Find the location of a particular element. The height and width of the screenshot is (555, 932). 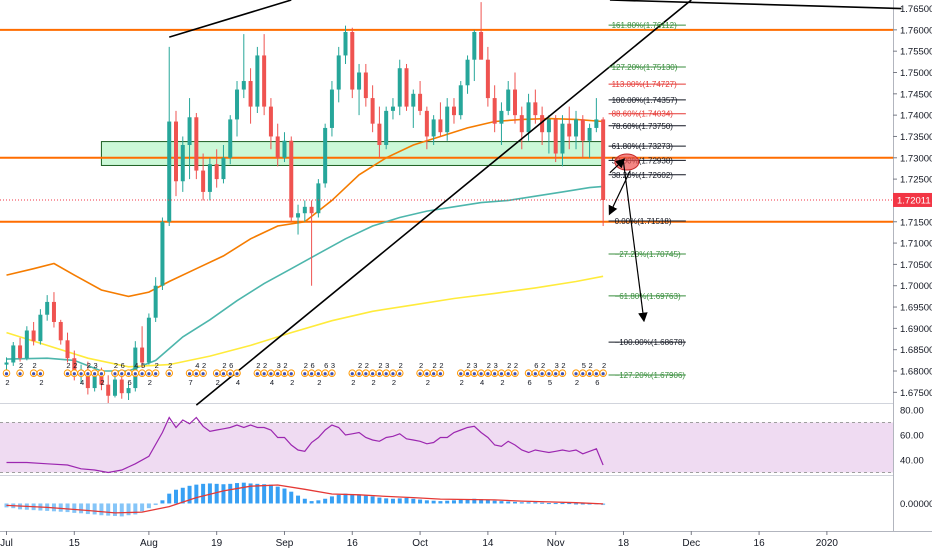

price-axis-tick-label: 1.68500 is located at coordinates (916, 350).